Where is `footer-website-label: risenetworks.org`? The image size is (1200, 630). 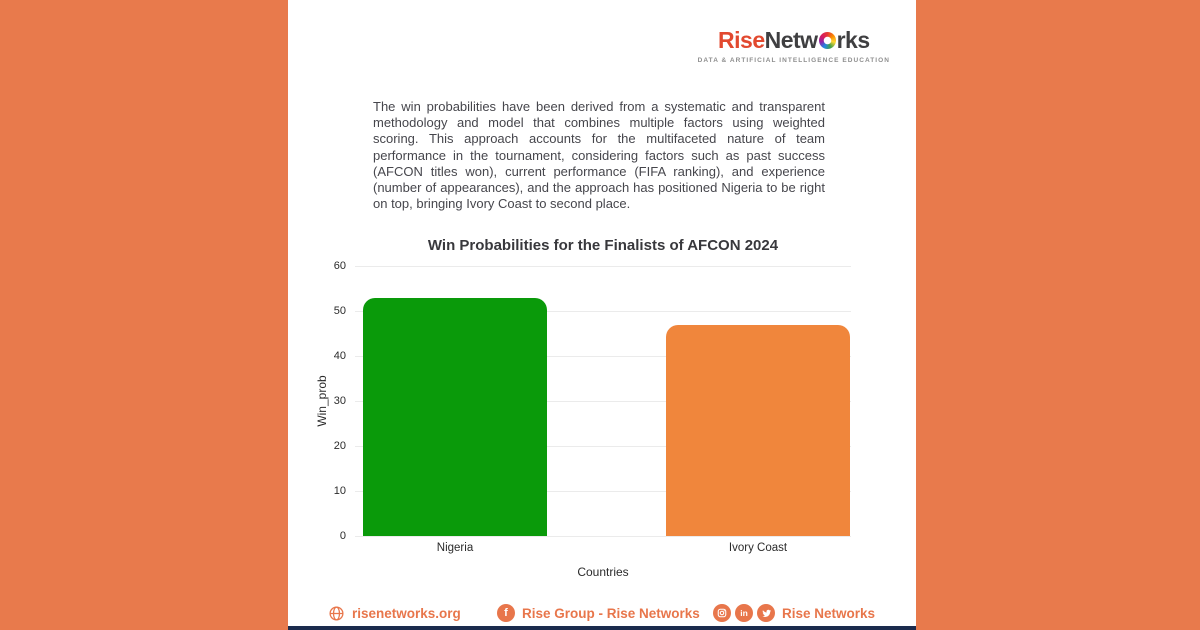 footer-website-label: risenetworks.org is located at coordinates (406, 613).